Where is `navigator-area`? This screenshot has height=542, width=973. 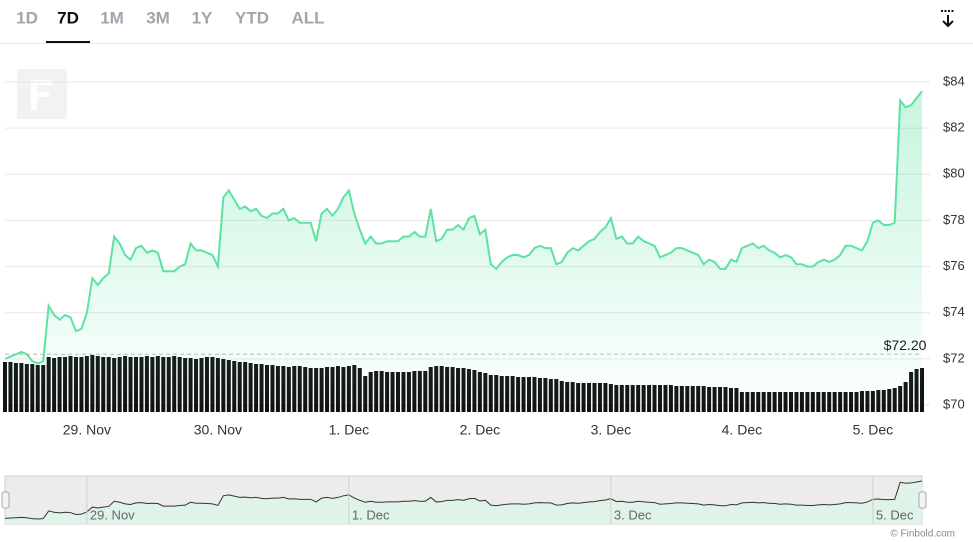 navigator-area is located at coordinates (463, 502).